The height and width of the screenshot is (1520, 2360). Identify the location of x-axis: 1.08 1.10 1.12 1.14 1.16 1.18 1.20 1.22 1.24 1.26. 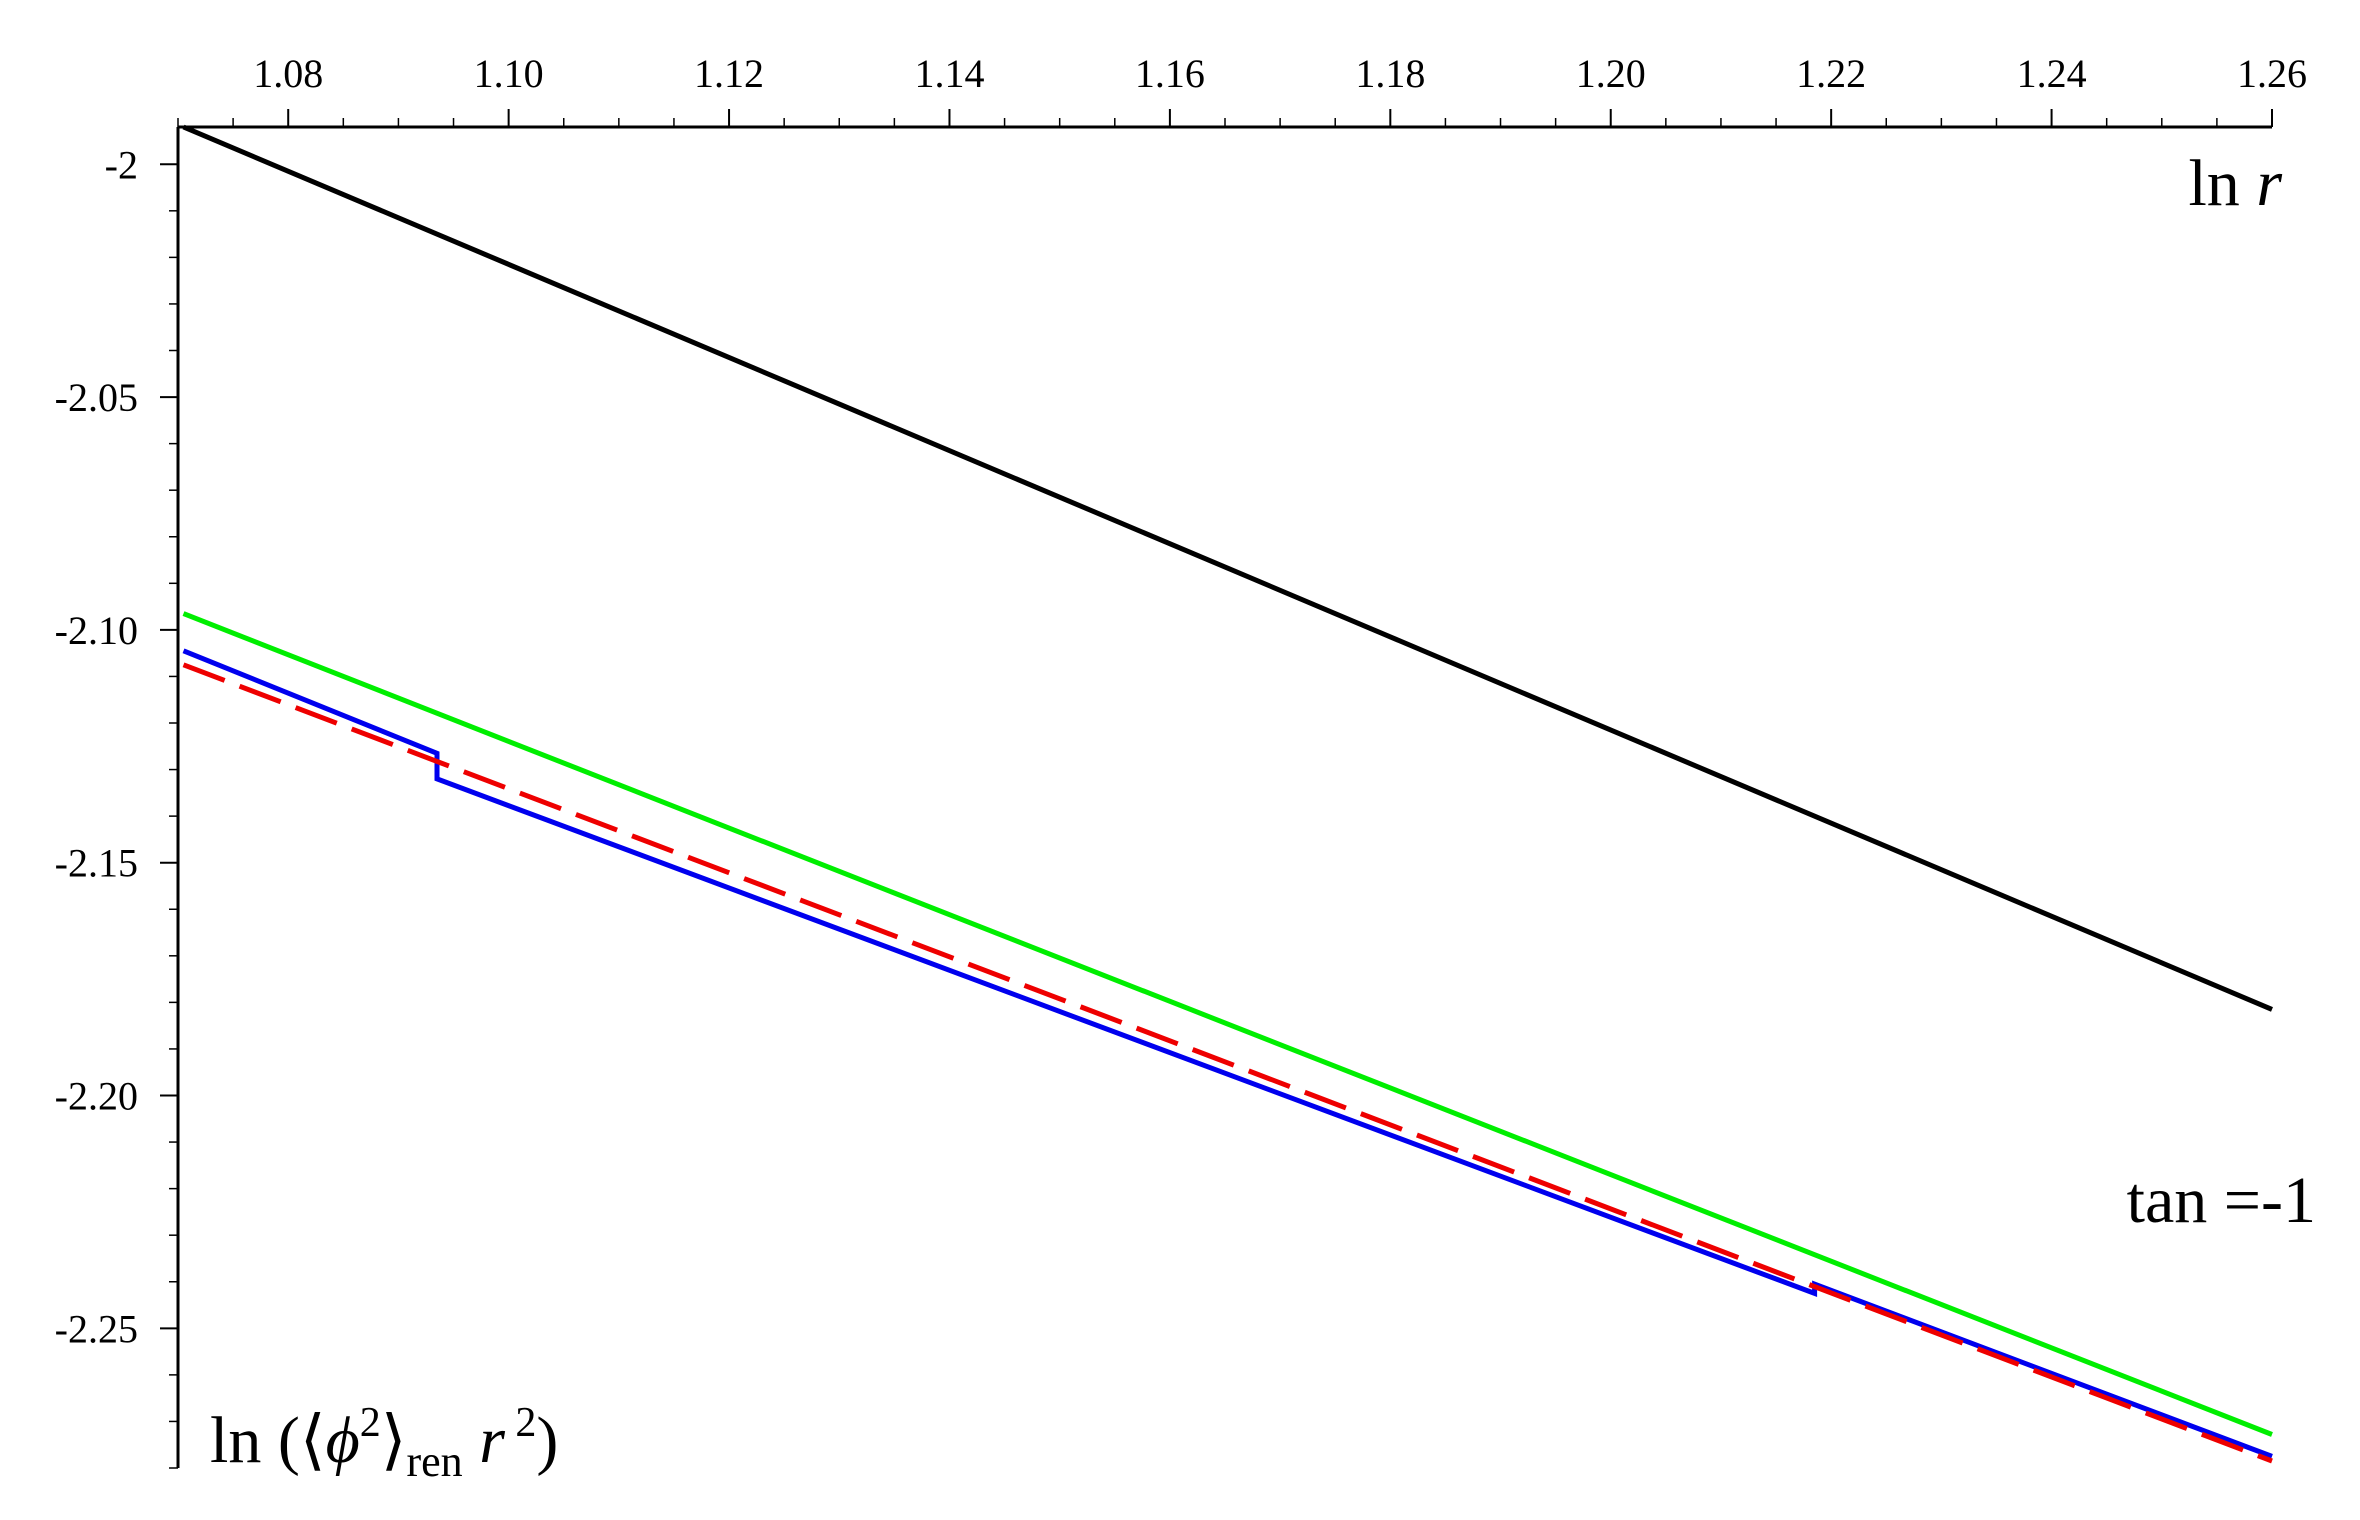
(1242, 90).